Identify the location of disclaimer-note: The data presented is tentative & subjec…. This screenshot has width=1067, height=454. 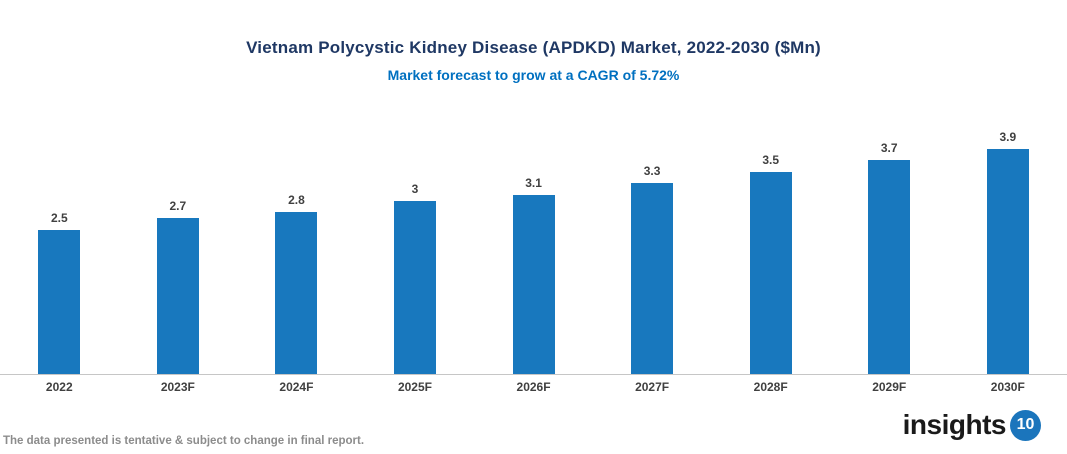
(184, 441).